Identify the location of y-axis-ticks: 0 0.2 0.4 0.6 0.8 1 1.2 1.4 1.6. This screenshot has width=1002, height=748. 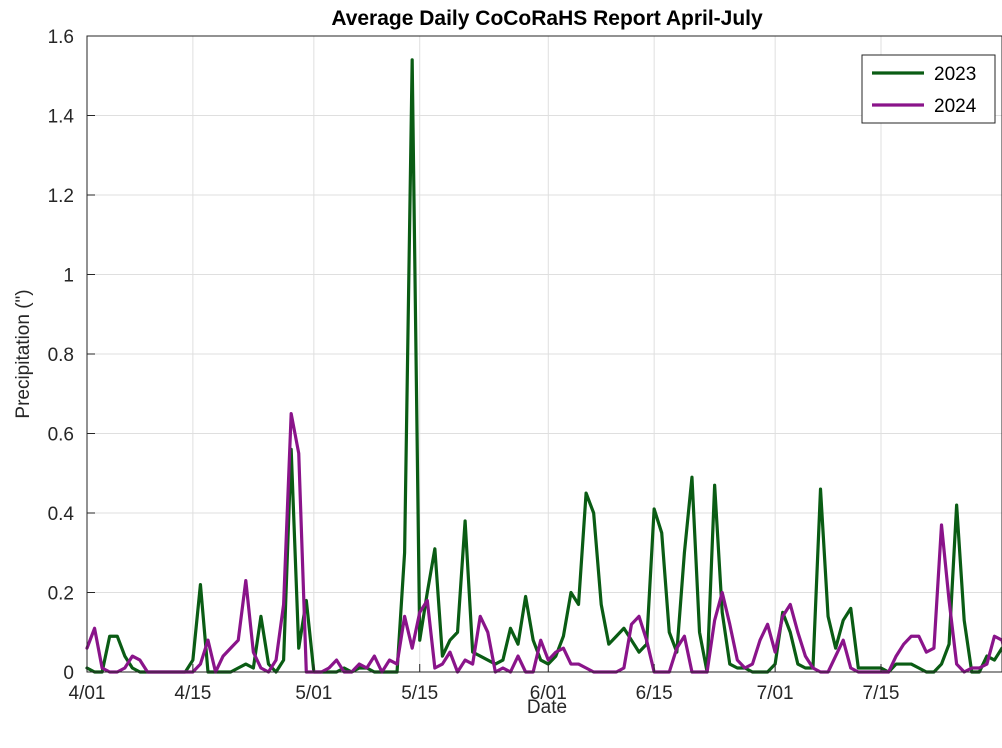
(71, 355).